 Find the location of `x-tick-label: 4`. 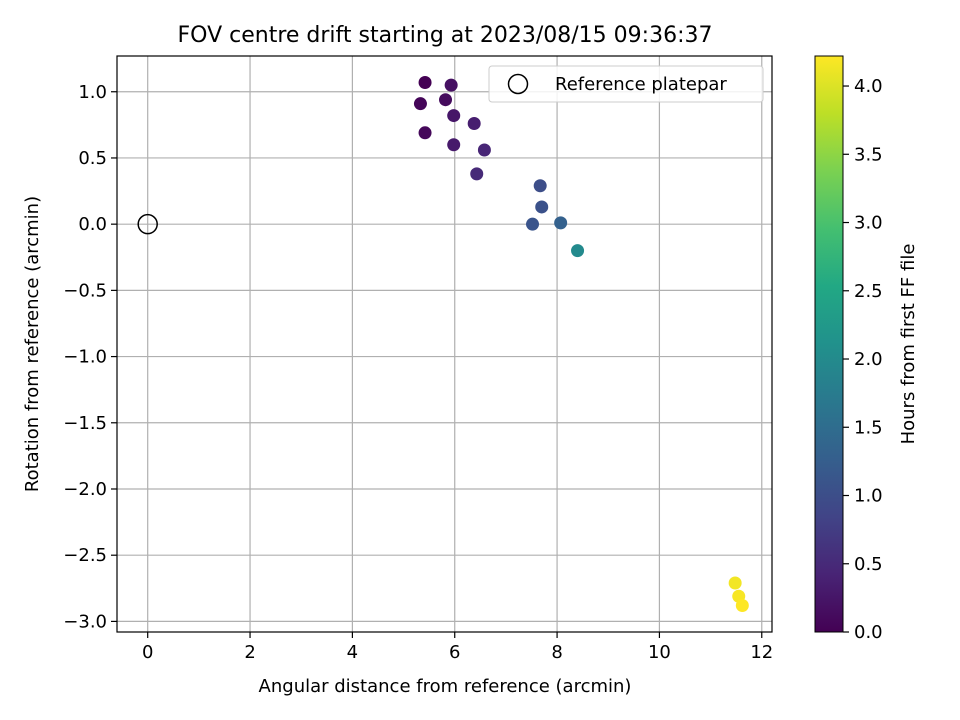

x-tick-label: 4 is located at coordinates (352, 652).